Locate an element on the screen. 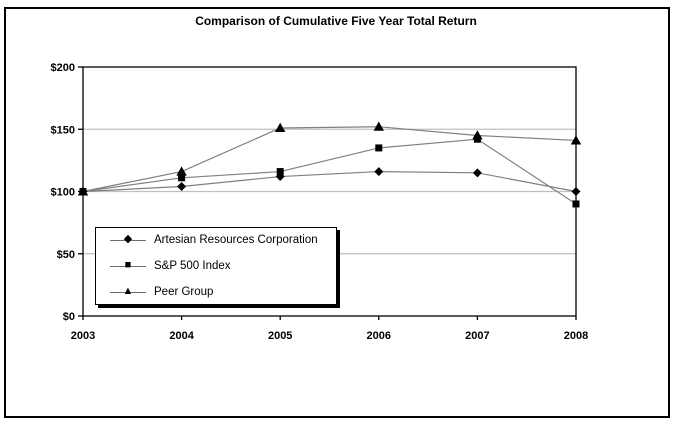  x-axis-label: 2008 is located at coordinates (576, 336).